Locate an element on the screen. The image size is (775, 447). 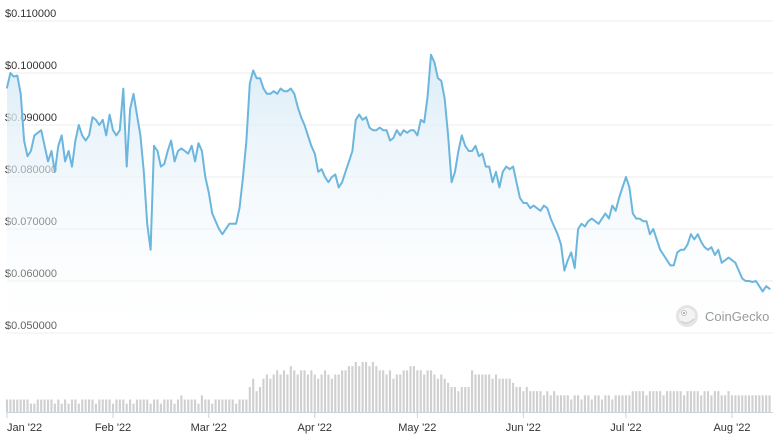
y-tick-label: $0.100000 is located at coordinates (31, 66).